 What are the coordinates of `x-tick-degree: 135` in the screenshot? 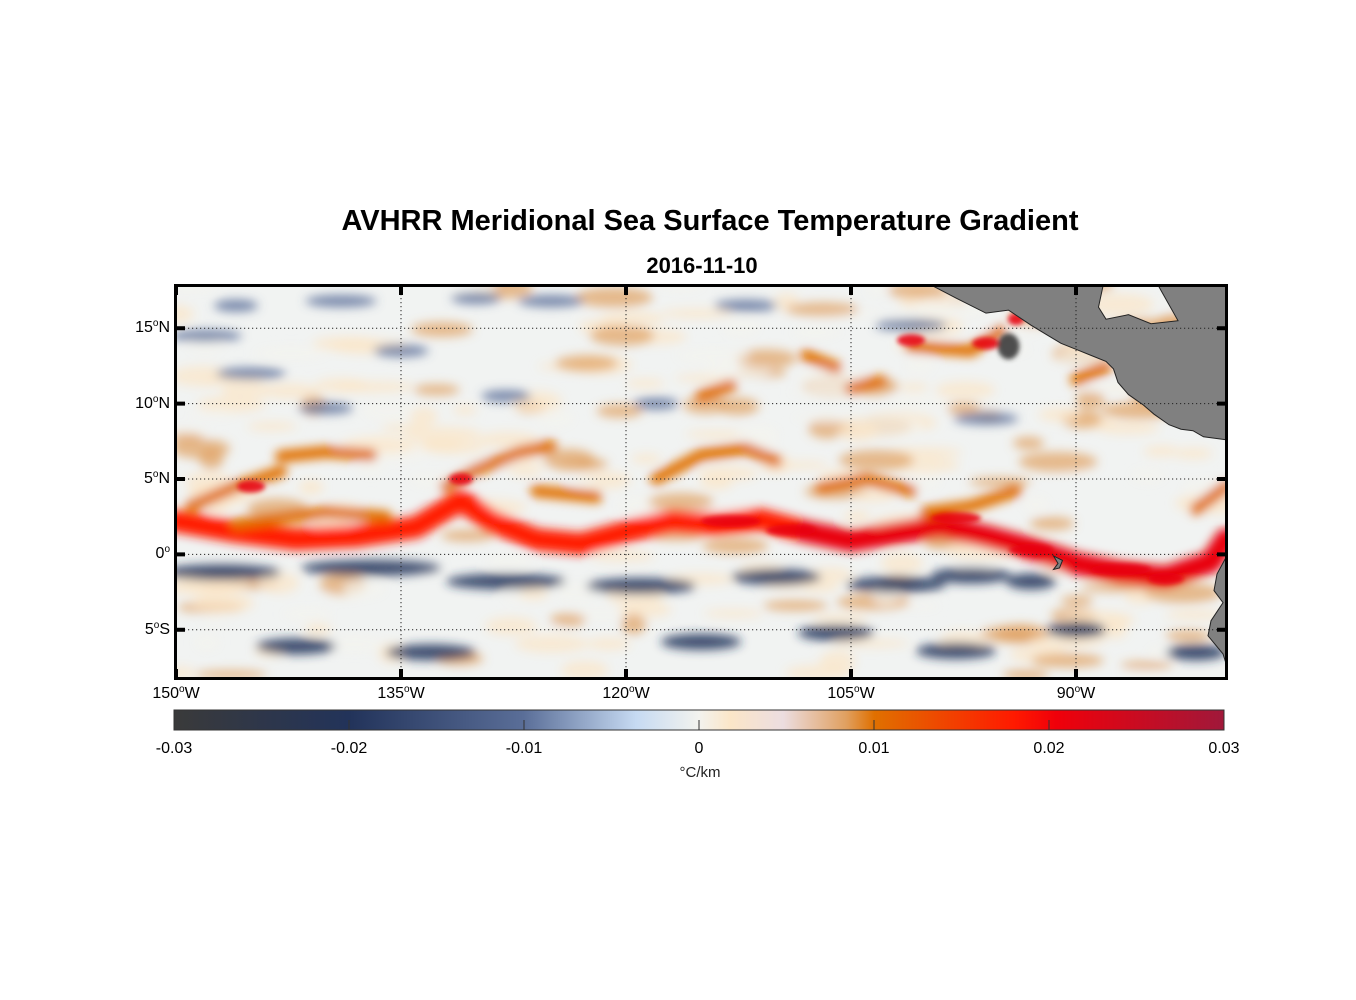 It's located at (391, 693).